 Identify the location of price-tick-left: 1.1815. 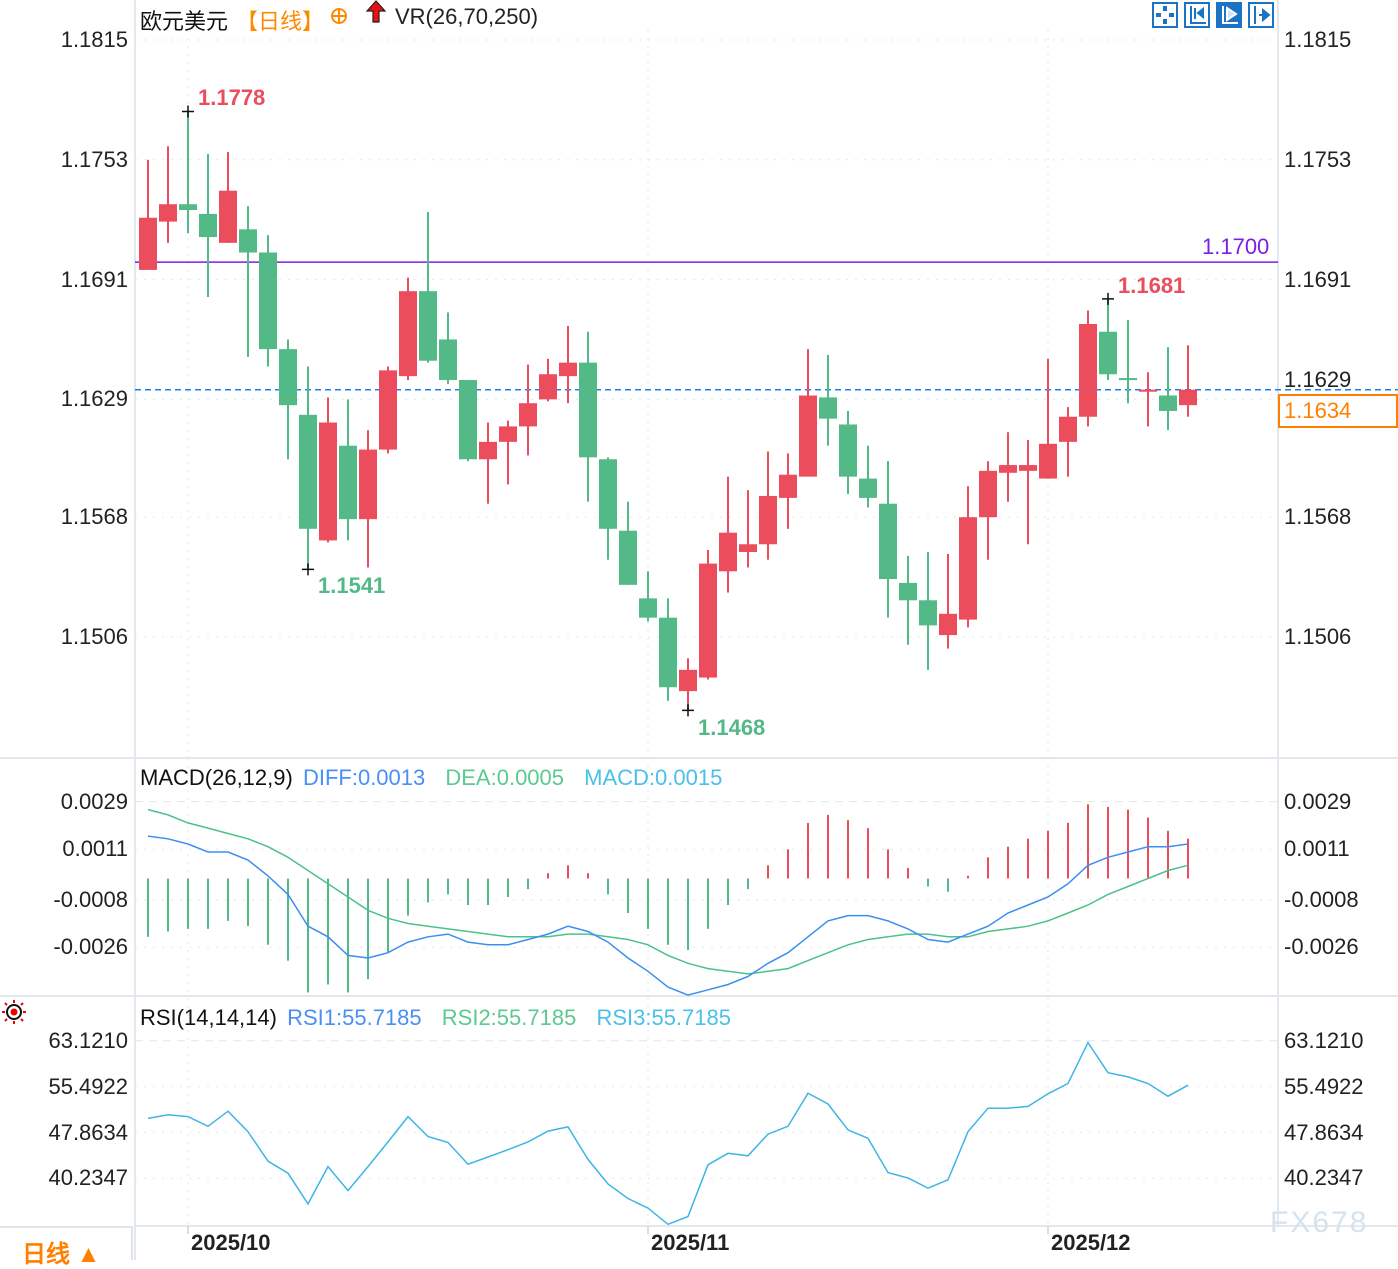
(94, 39).